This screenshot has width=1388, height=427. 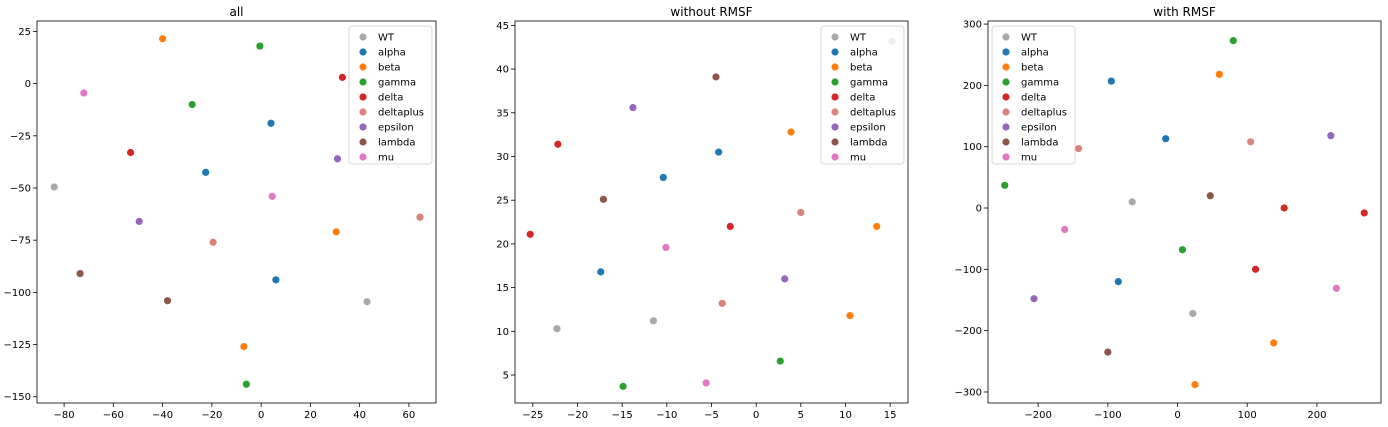 I want to click on x-tick-label: 5, so click(x=801, y=415).